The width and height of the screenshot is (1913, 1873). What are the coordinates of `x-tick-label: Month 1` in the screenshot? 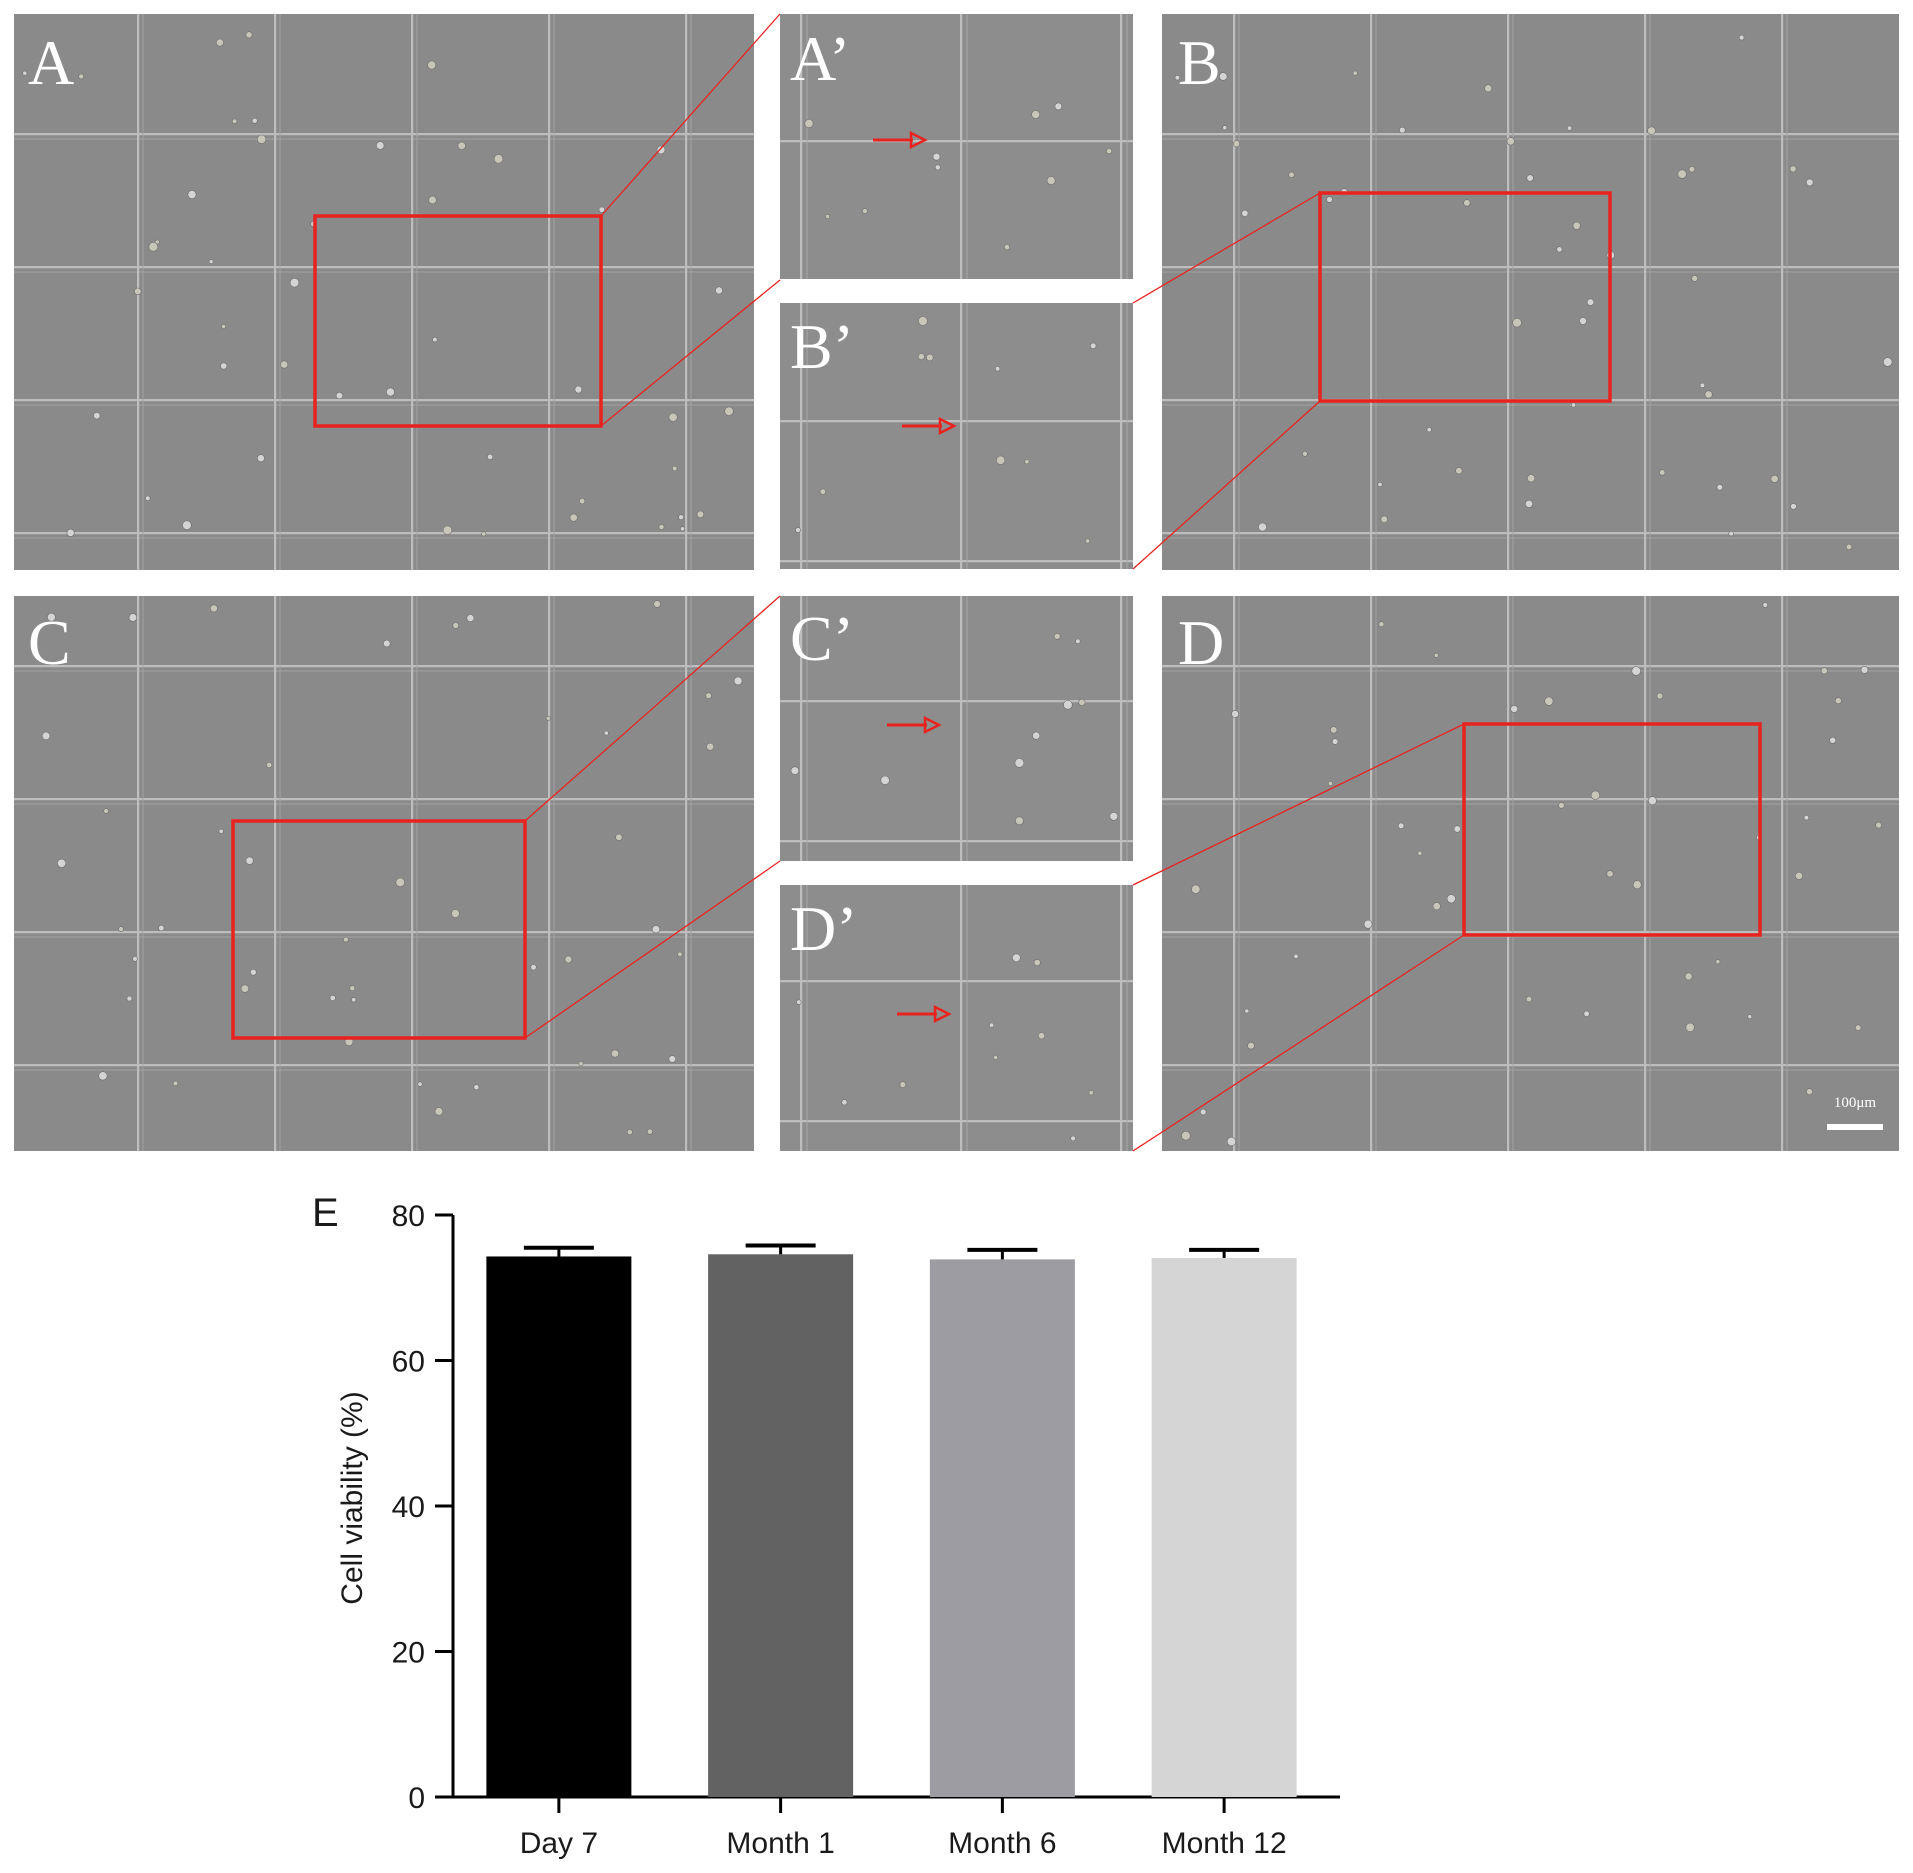 It's located at (780, 1843).